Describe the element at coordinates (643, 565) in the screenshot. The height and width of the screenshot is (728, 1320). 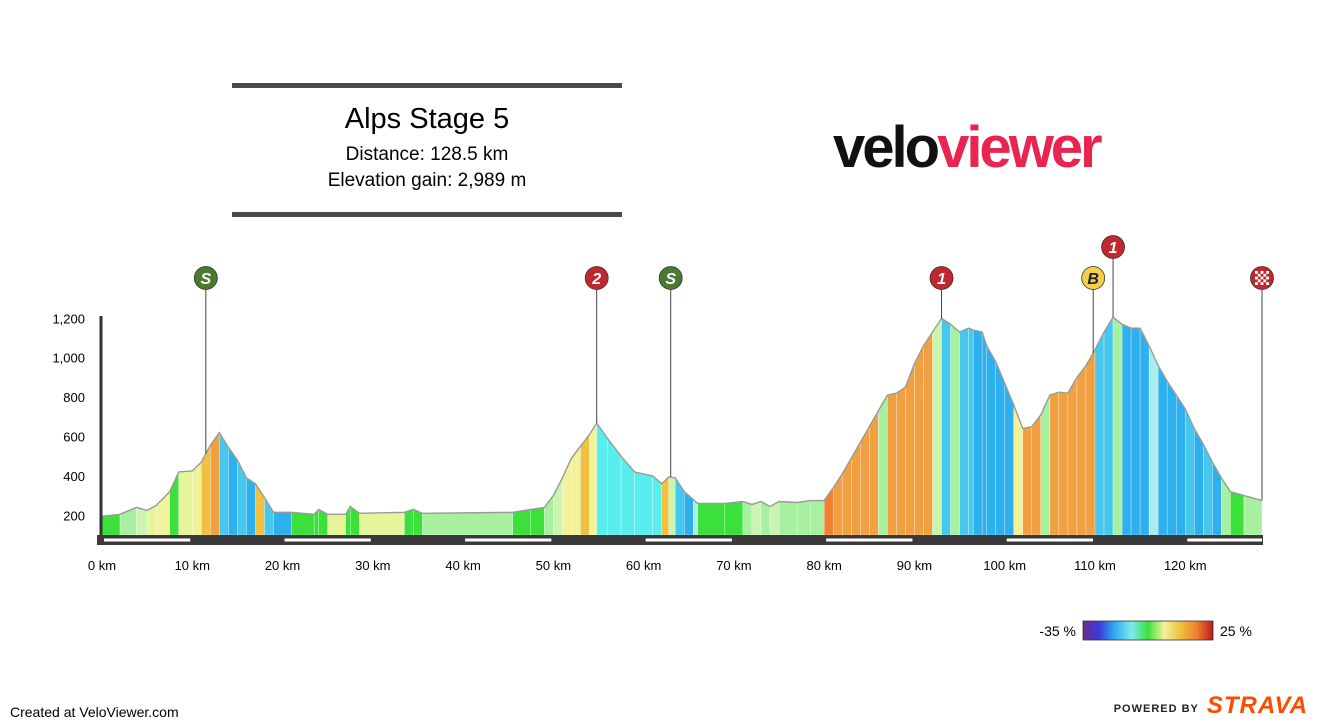
I see `x-tick-label: 60 km` at that location.